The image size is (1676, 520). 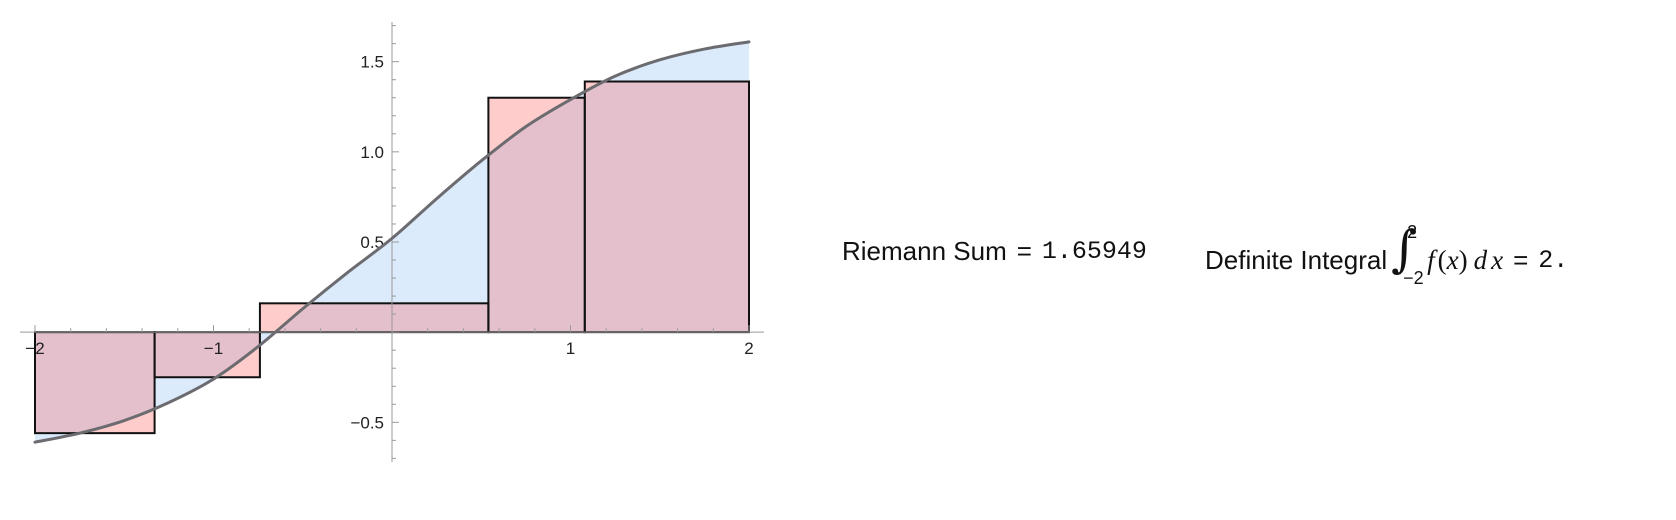 I want to click on x-tick-label-1: −2, so click(x=34, y=348).